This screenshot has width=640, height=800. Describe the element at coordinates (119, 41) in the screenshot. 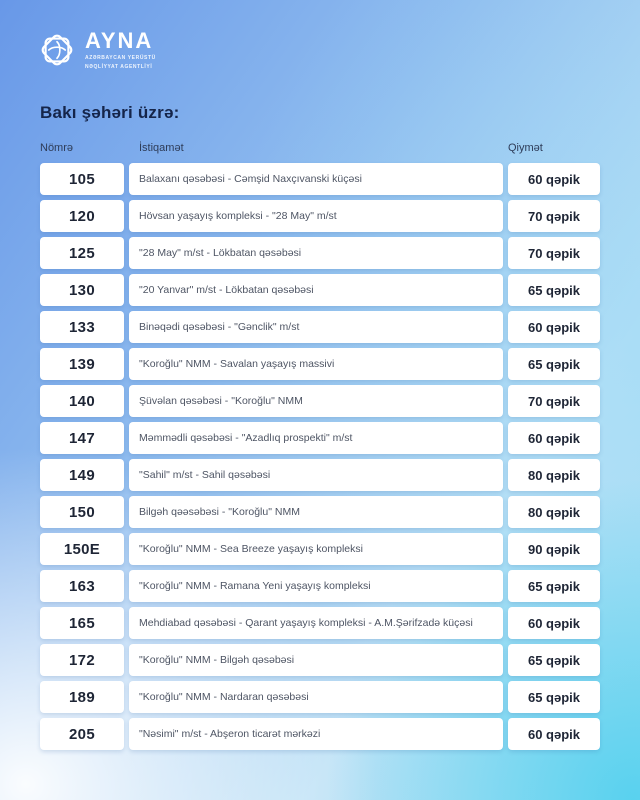

I see `logo-wordmark: AYNA` at that location.